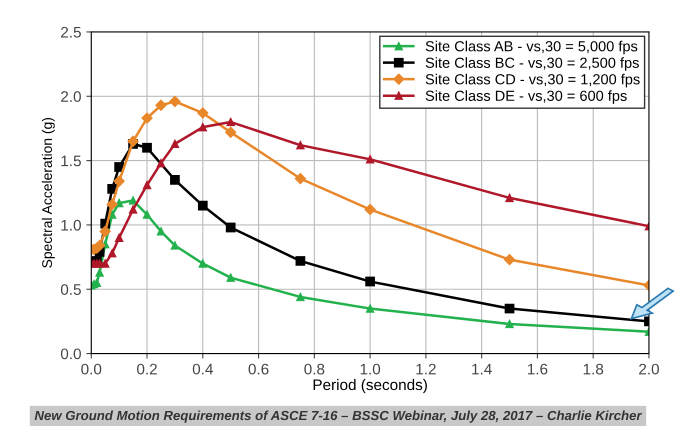  Describe the element at coordinates (482, 369) in the screenshot. I see `x-tick-label: 1.4` at that location.